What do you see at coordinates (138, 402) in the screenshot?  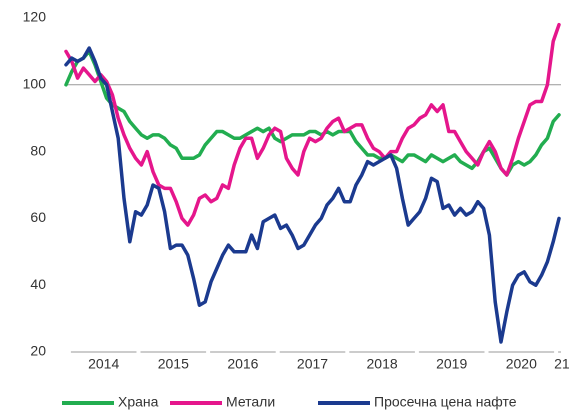 I see `legend-label: Храна` at bounding box center [138, 402].